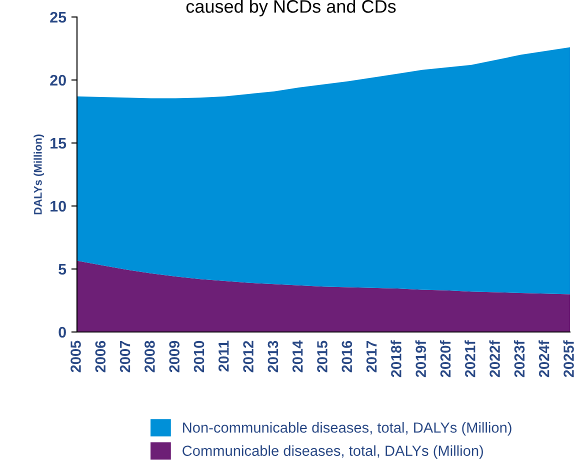 This screenshot has height=472, width=582. What do you see at coordinates (62, 332) in the screenshot?
I see `y-tick-label: 0` at bounding box center [62, 332].